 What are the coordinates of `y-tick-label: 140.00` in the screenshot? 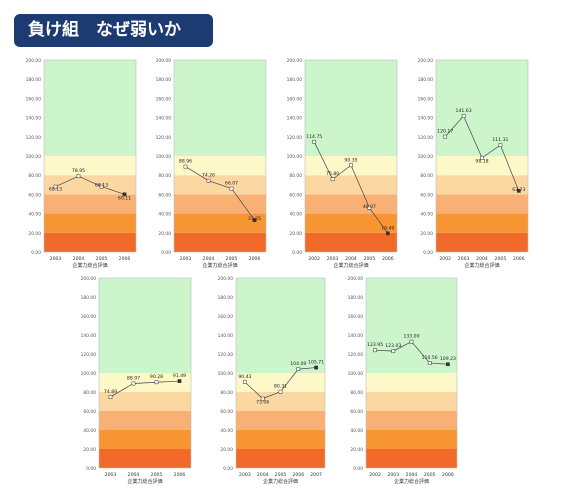 It's located at (164, 119).